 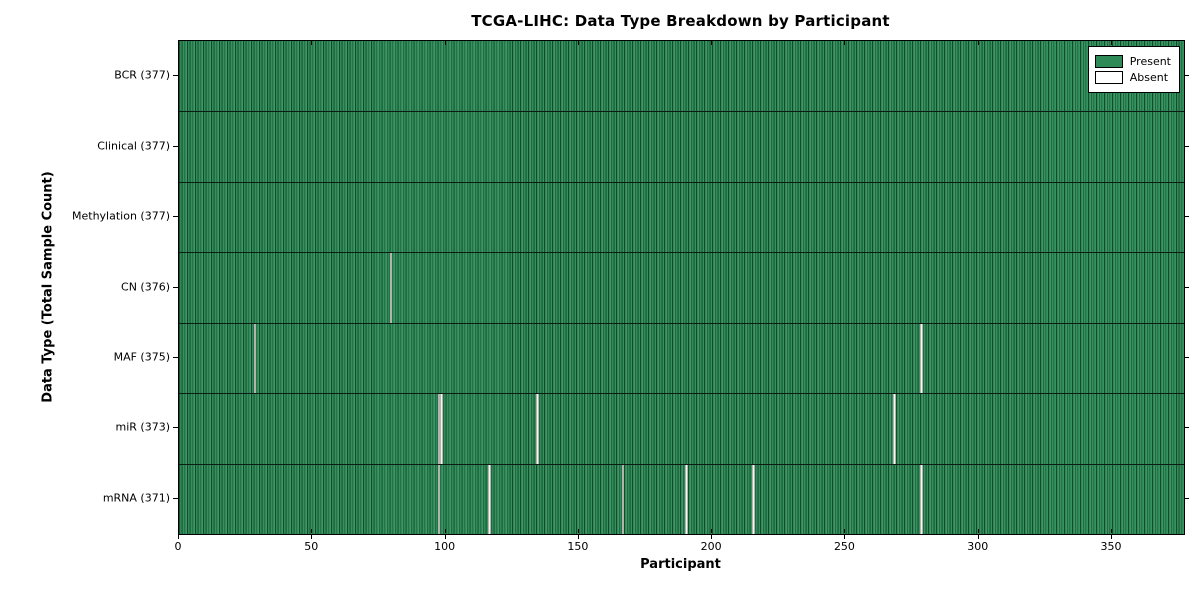 What do you see at coordinates (1108, 77) in the screenshot?
I see `absent-swatch` at bounding box center [1108, 77].